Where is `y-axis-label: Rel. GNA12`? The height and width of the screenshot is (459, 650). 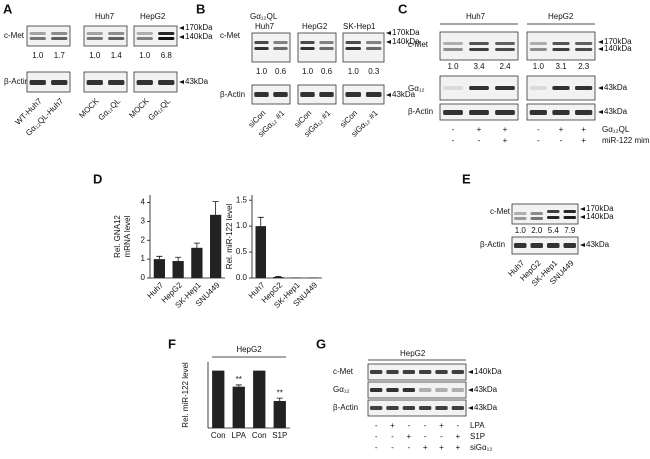
y-axis-label: Rel. GNA12 is located at coordinates (117, 236).